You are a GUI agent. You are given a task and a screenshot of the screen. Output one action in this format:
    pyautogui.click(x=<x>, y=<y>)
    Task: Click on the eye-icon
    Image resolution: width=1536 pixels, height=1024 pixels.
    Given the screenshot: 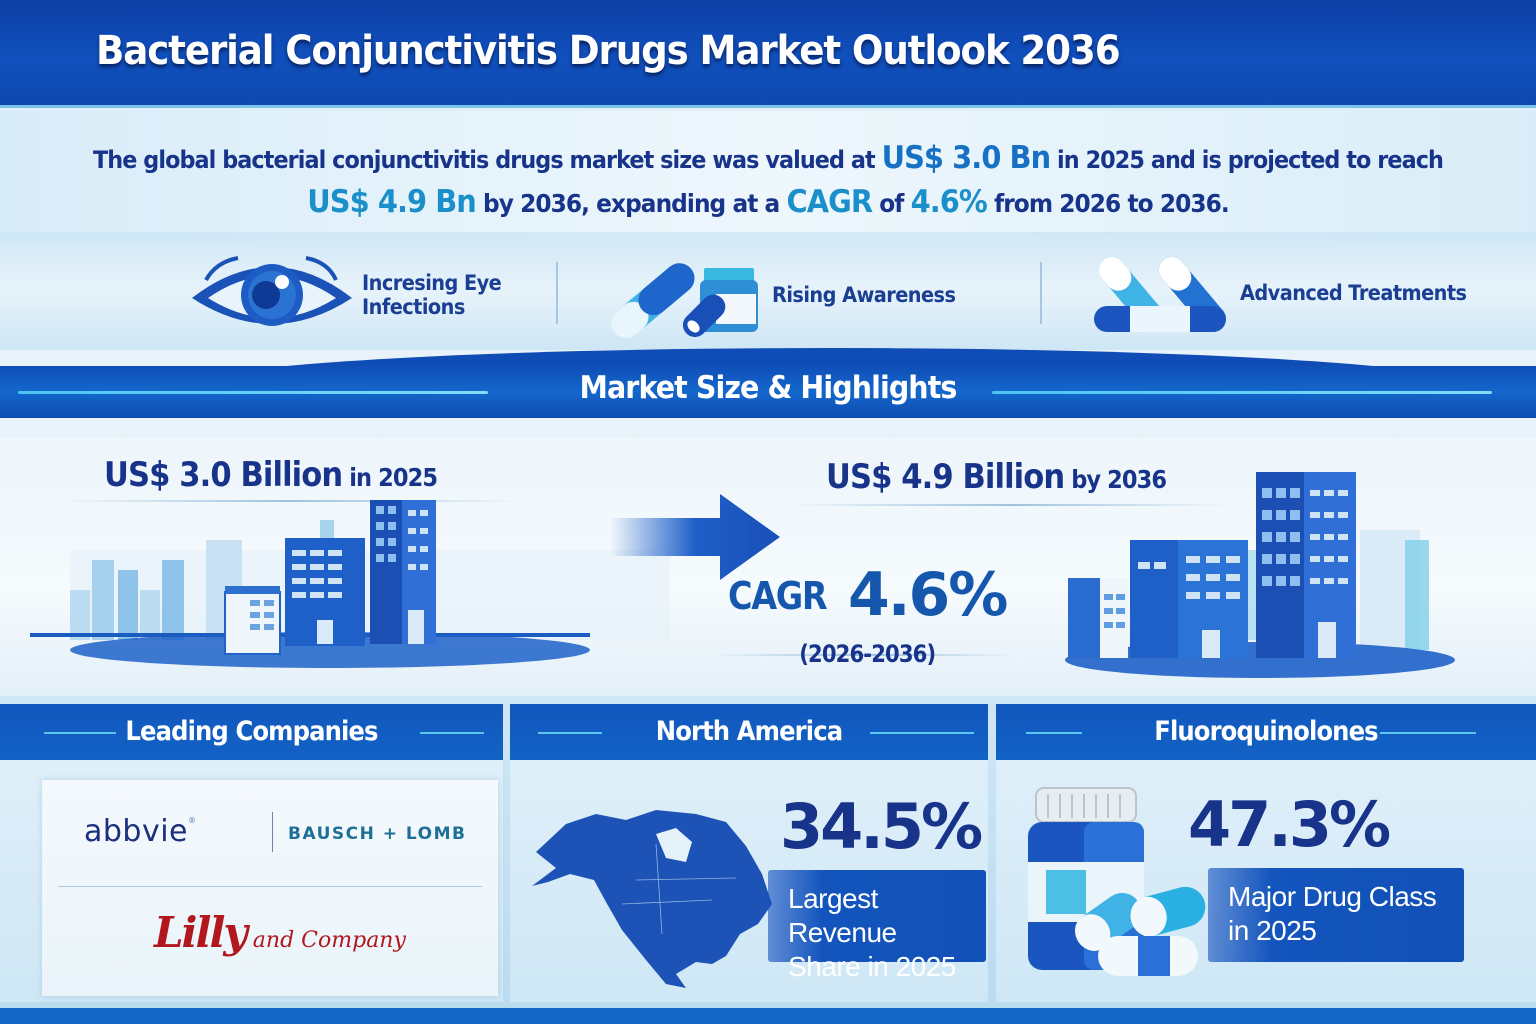 What is the action you would take?
    pyautogui.click(x=272, y=291)
    